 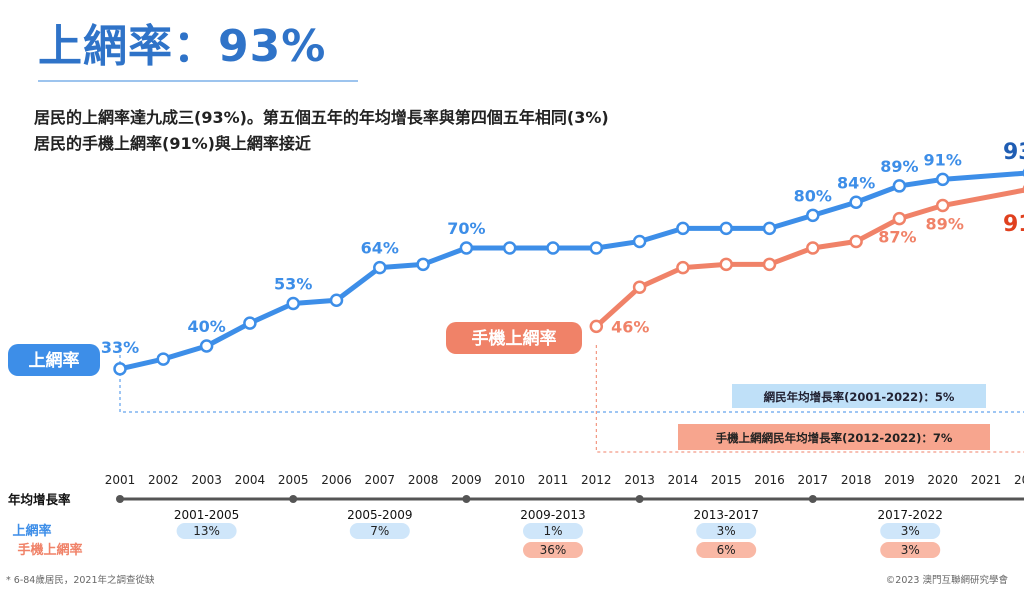 I want to click on growth-internet-pill-2009-2013, so click(x=553, y=531).